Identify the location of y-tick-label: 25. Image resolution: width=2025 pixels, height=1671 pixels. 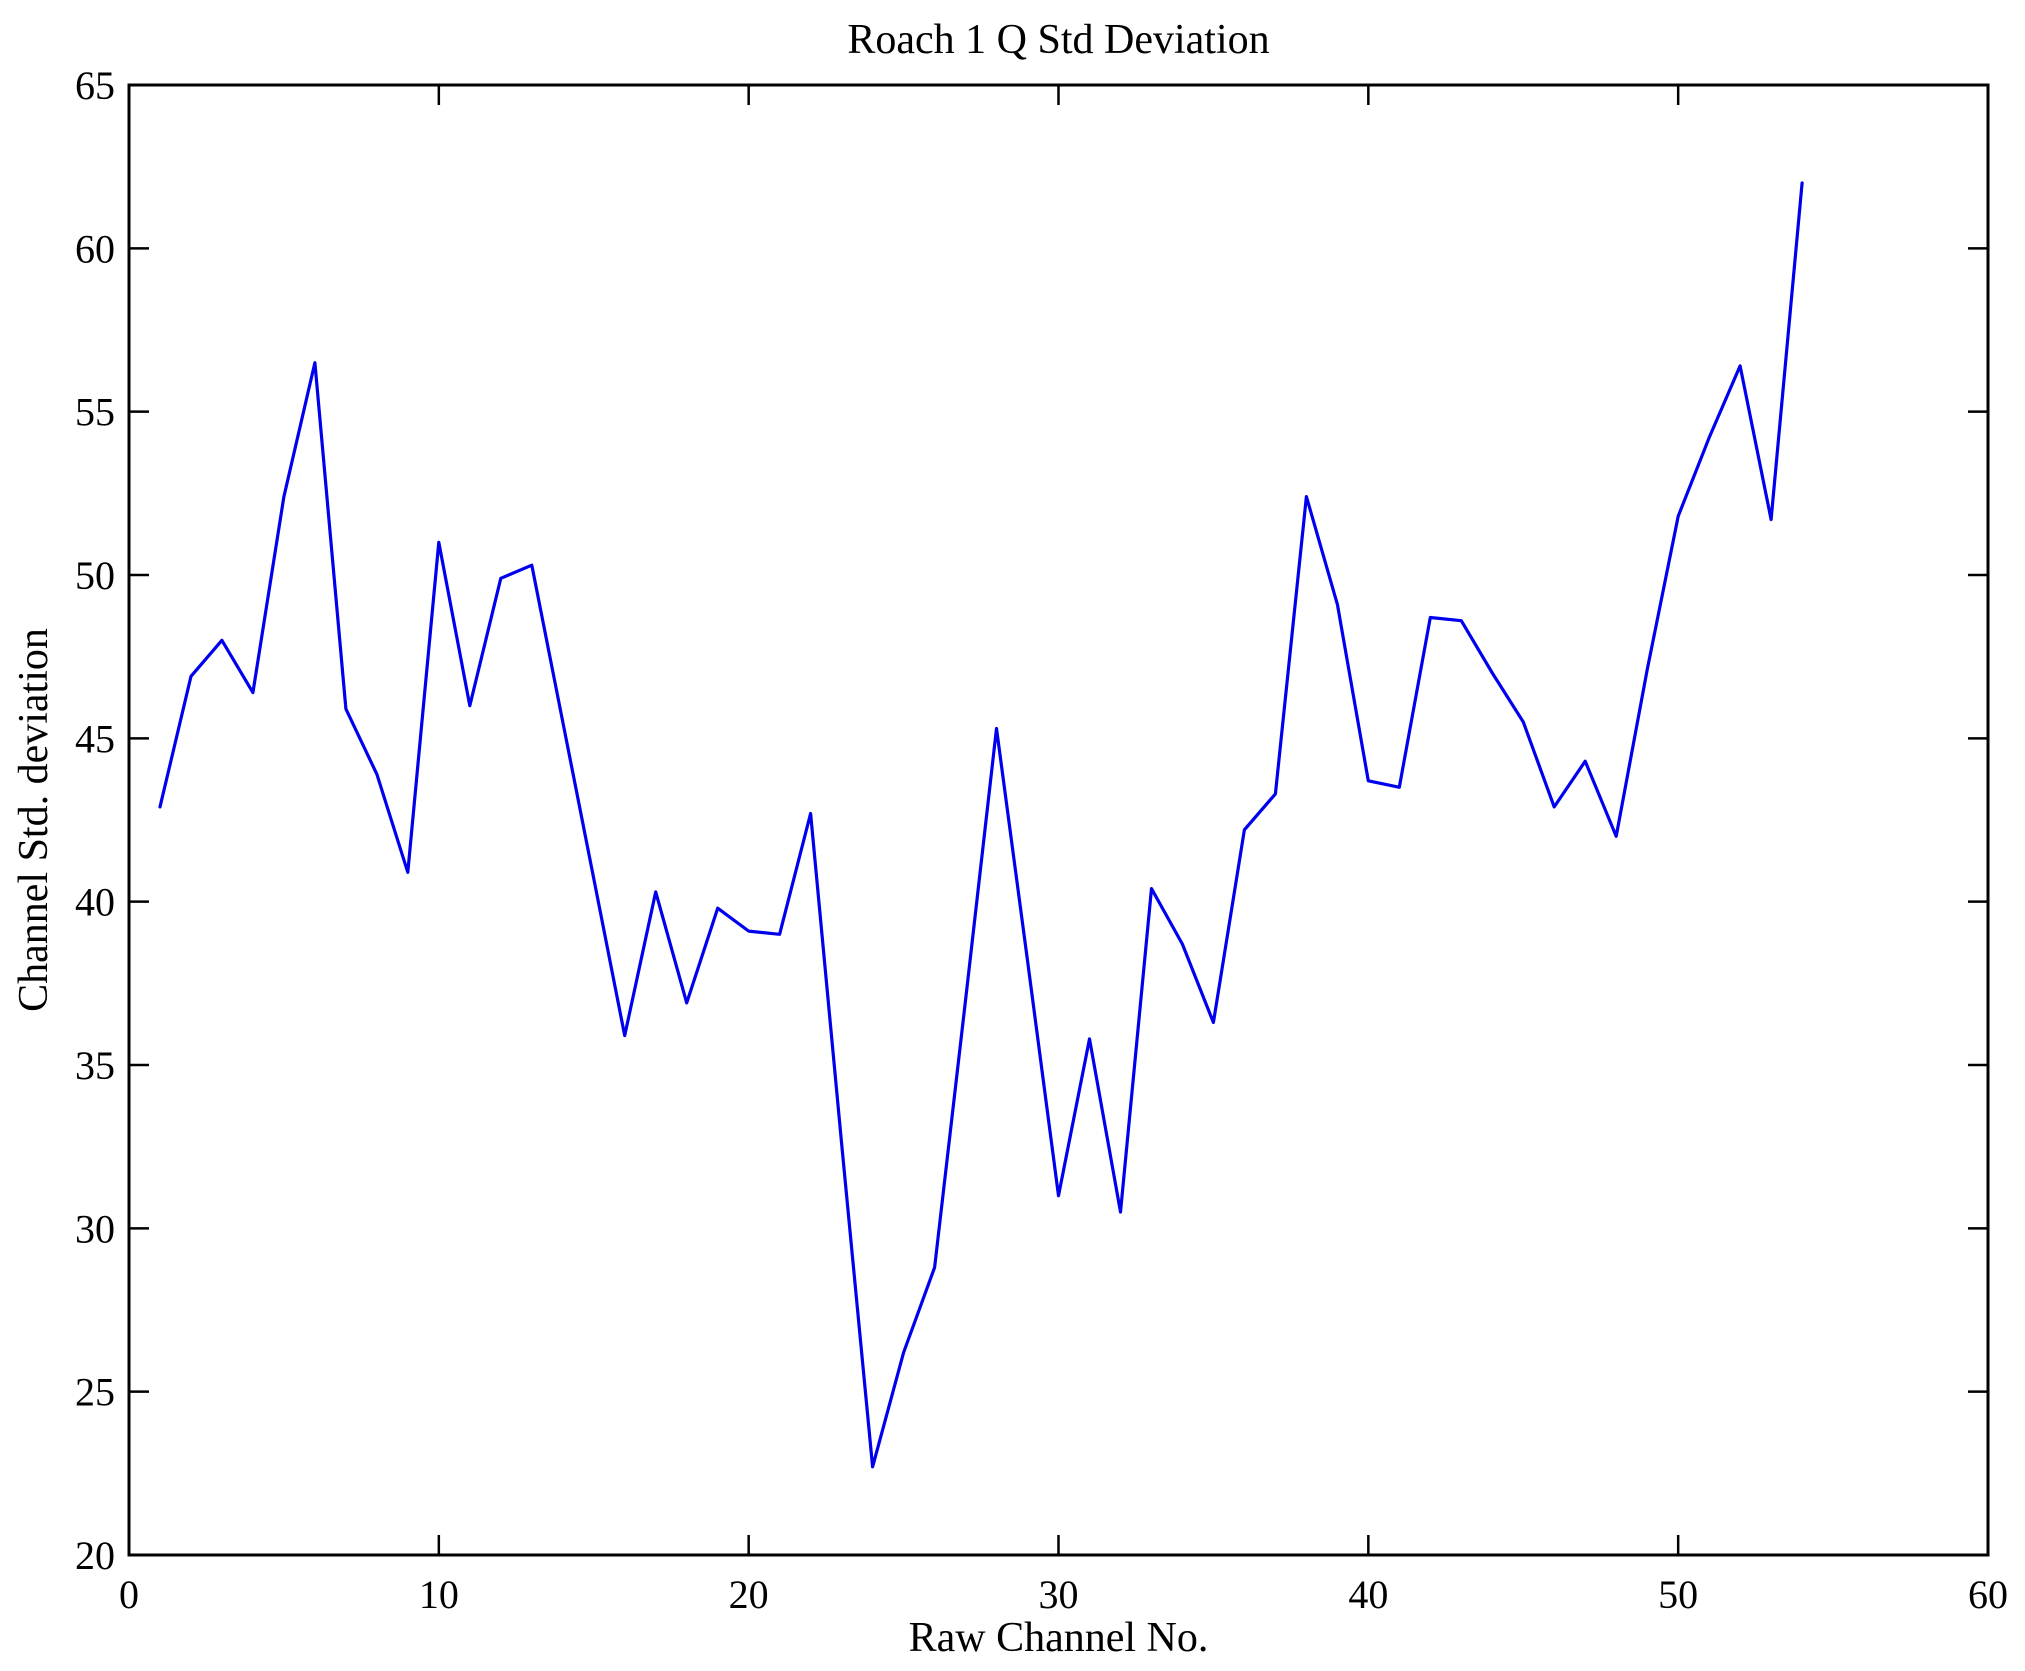
(95, 1392).